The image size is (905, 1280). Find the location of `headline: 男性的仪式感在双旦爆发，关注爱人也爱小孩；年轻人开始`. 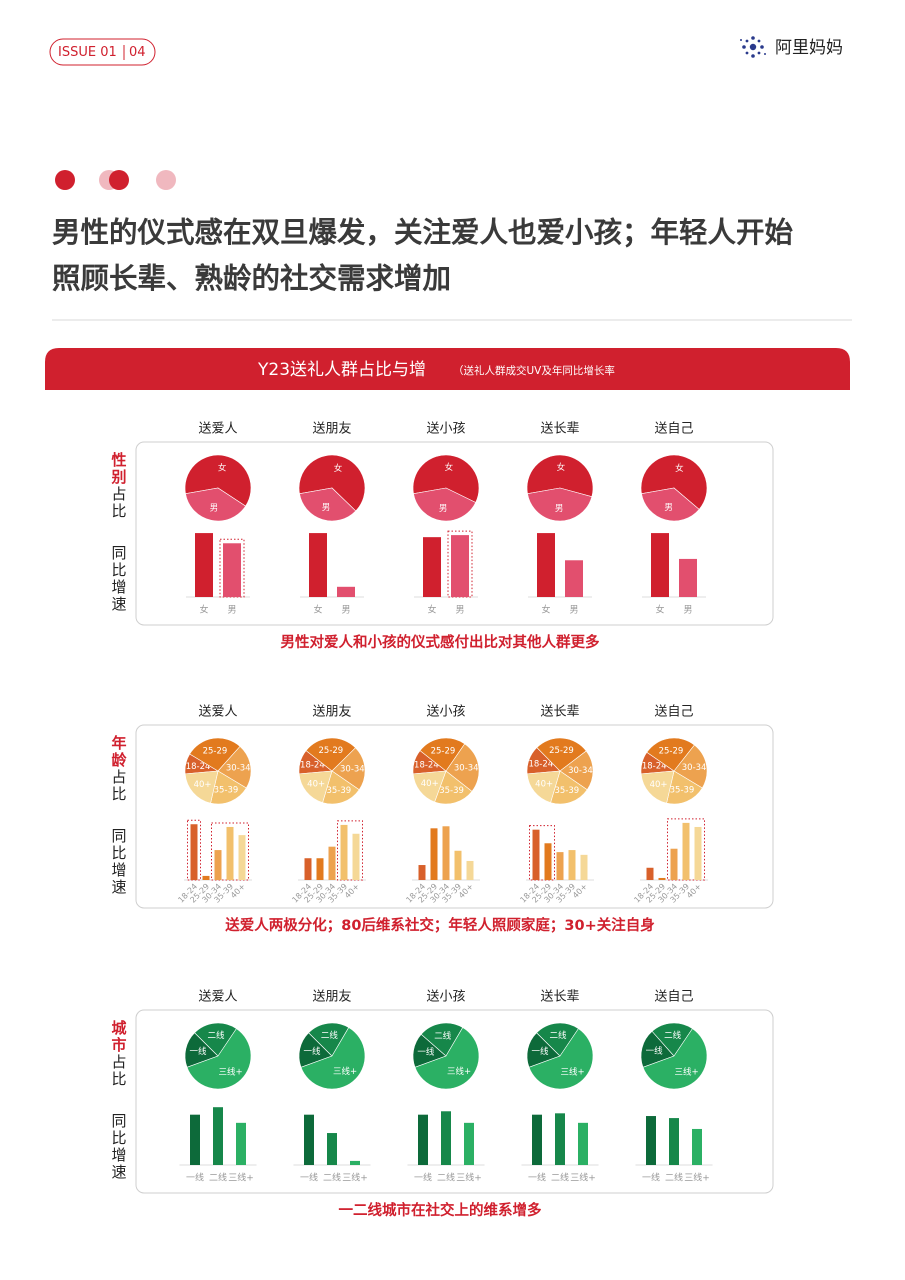

headline: 男性的仪式感在双旦爆发，关注爱人也爱小孩；年轻人开始 is located at coordinates (423, 232).